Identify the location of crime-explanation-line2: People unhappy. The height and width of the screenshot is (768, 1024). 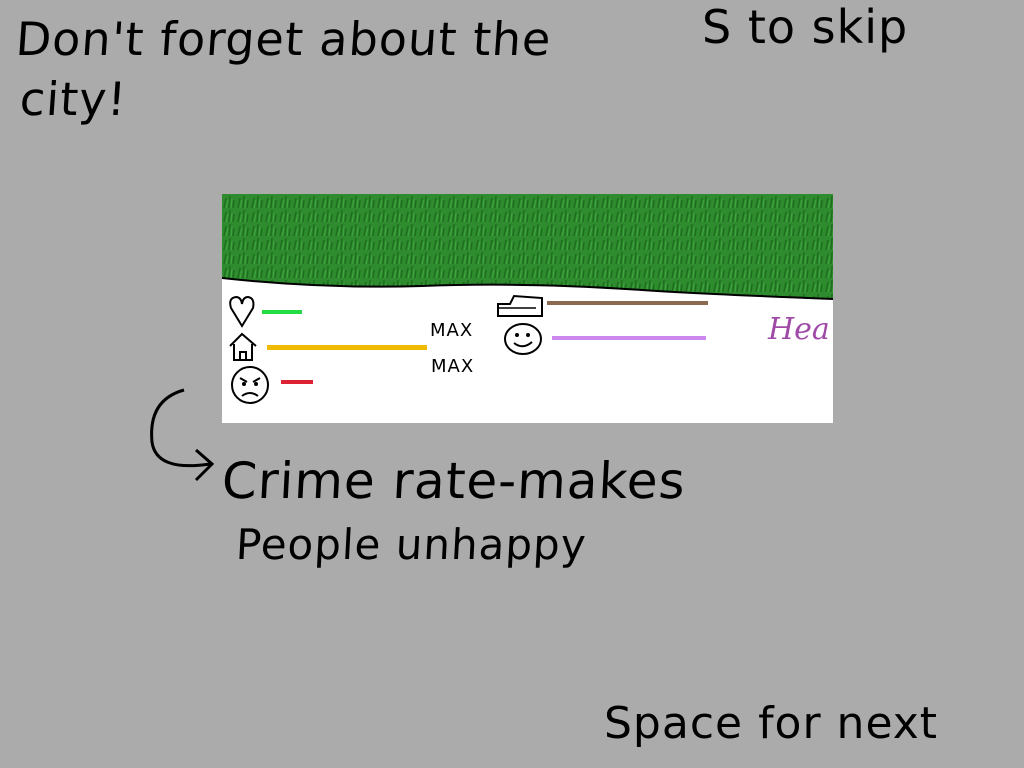
(411, 544).